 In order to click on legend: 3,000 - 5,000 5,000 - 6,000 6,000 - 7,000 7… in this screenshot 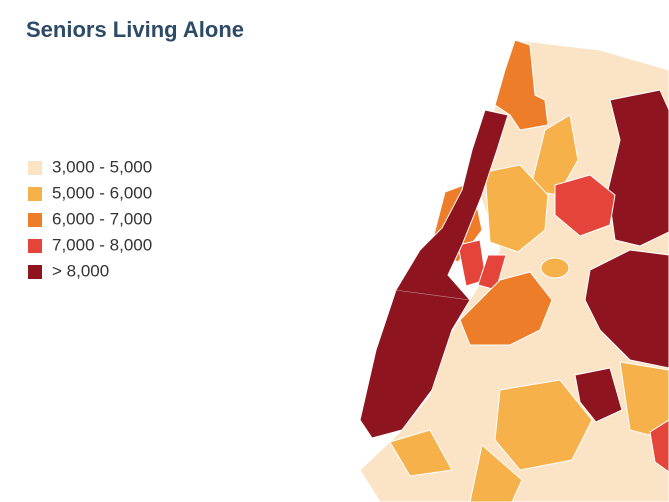, I will do `click(90, 218)`.